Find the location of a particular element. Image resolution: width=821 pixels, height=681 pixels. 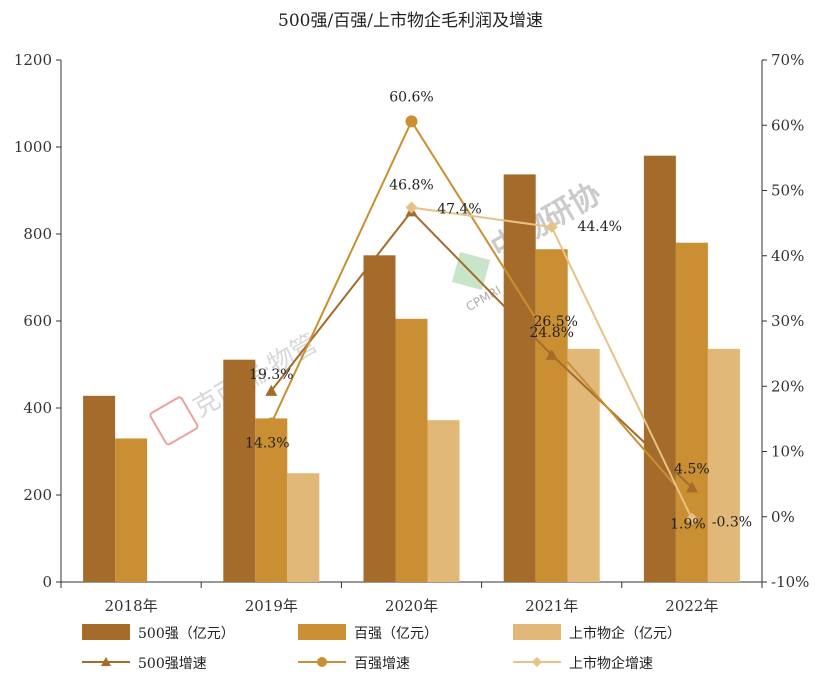

legend-label-line-1: 500强增速 is located at coordinates (172, 664).